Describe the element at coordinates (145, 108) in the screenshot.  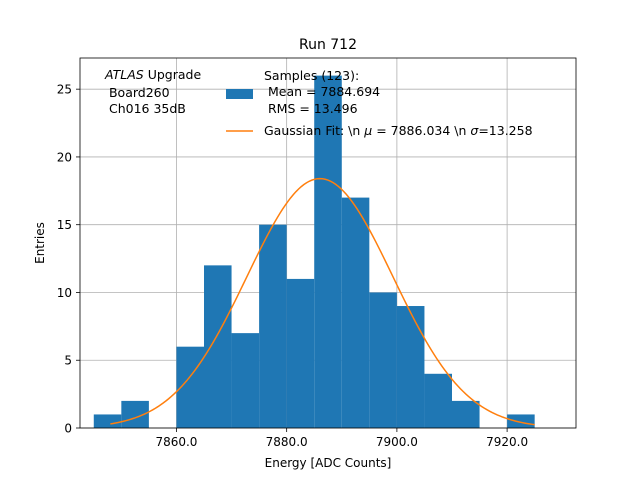
I see `channel-label: Ch016 35dB` at that location.